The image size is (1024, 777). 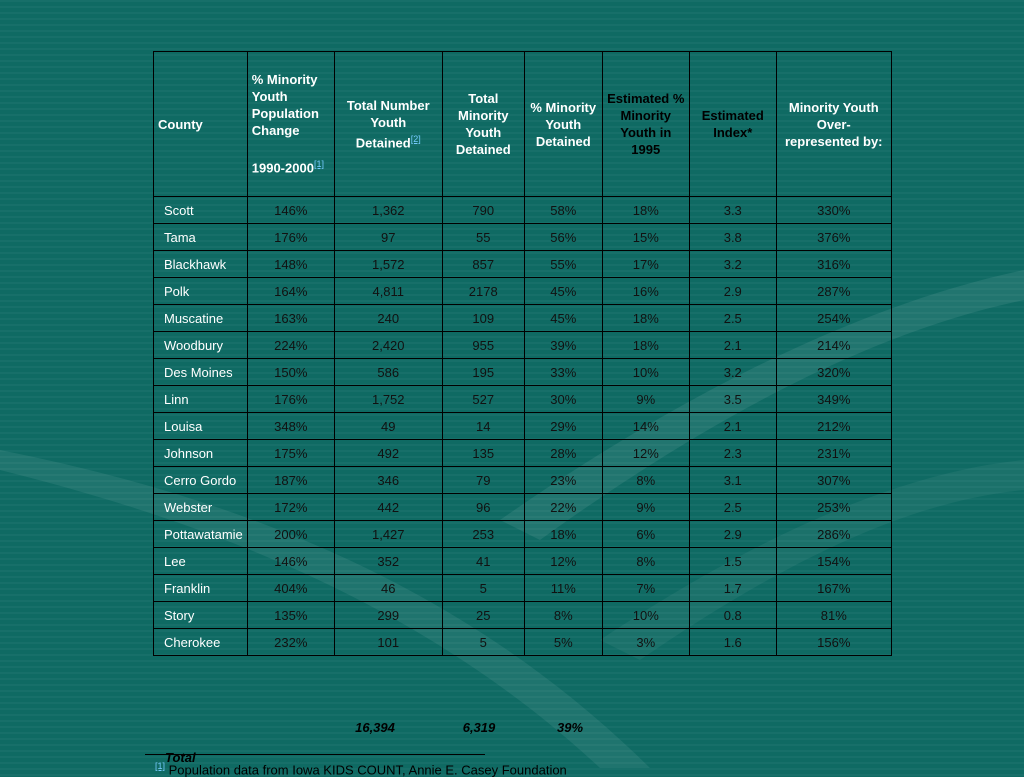 I want to click on table-row: Blackhawk 148% 1,572 857 55% 17% 3.2 316%, so click(x=522, y=264).